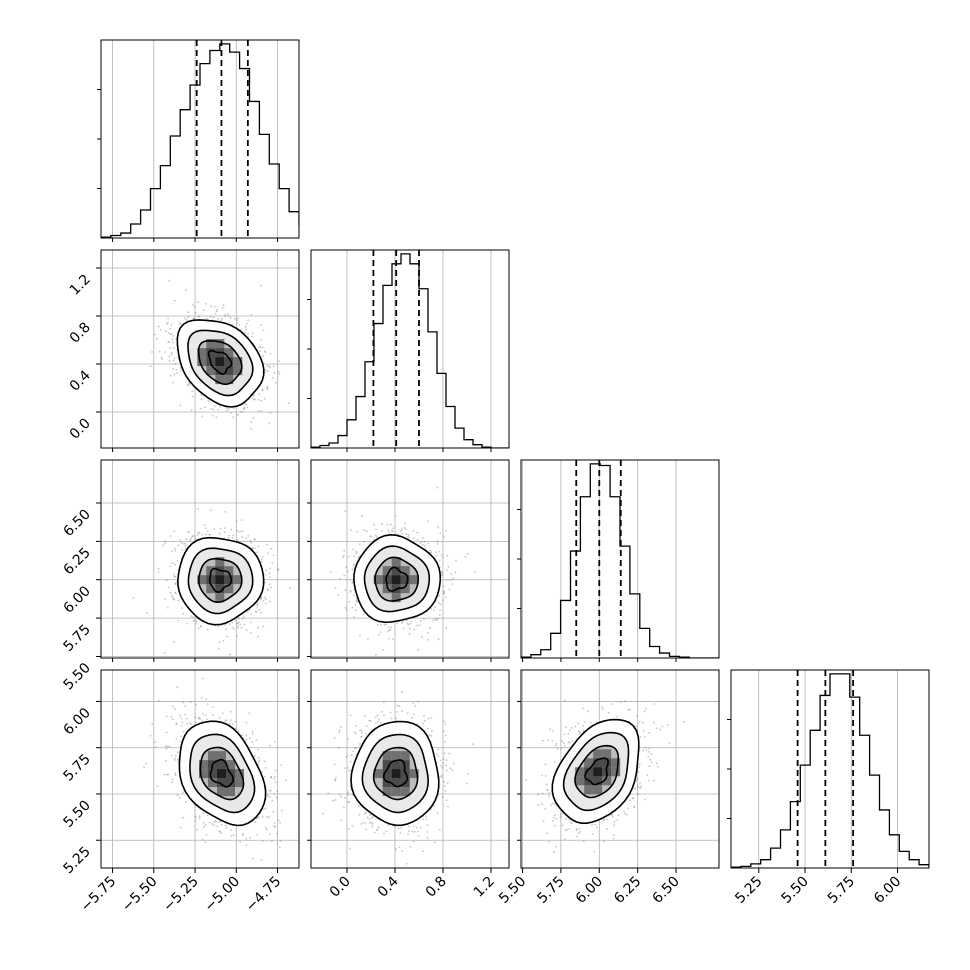  What do you see at coordinates (76, 860) in the screenshot?
I see `y-tick-label: 5.25` at bounding box center [76, 860].